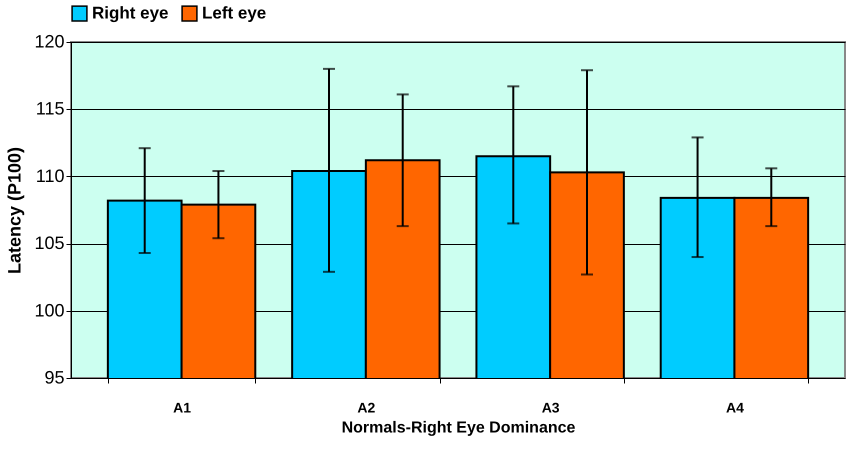 This screenshot has width=858, height=452. Describe the element at coordinates (49, 42) in the screenshot. I see `y-tick-label: 120` at that location.